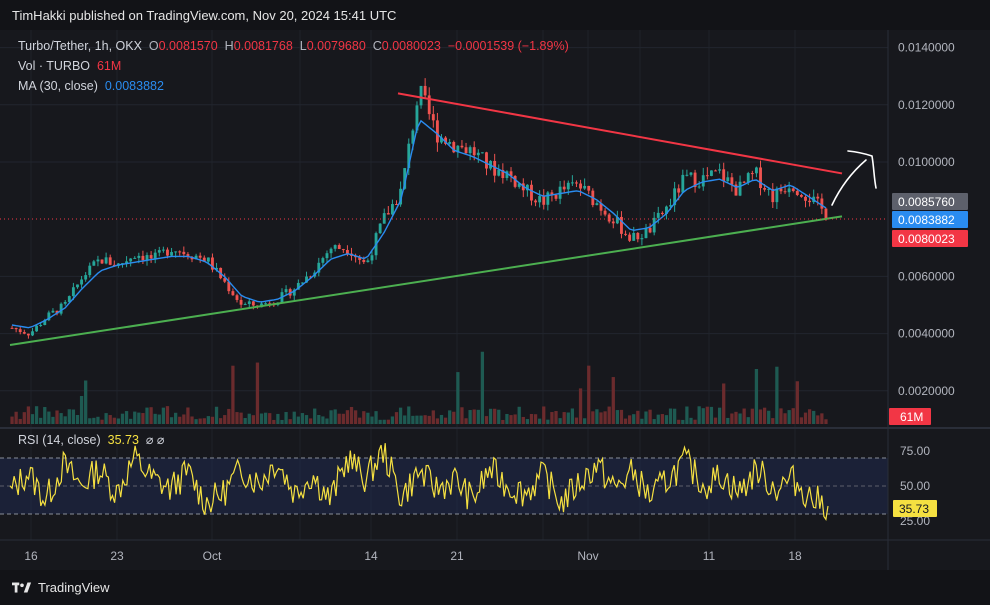 Image resolution: width=990 pixels, height=605 pixels. I want to click on rsi-settings-icon: ⌀ ⌀, so click(155, 440).